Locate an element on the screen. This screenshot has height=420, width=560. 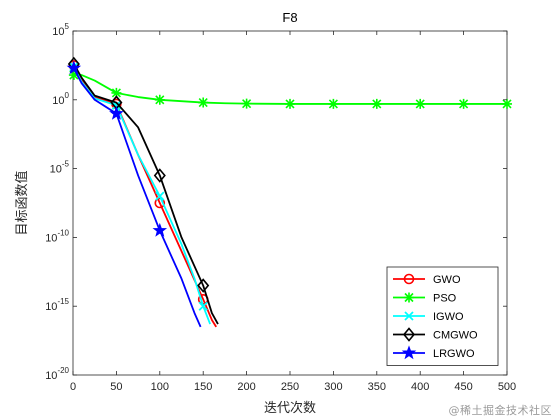
legend-item: GWO is located at coordinates (427, 279).